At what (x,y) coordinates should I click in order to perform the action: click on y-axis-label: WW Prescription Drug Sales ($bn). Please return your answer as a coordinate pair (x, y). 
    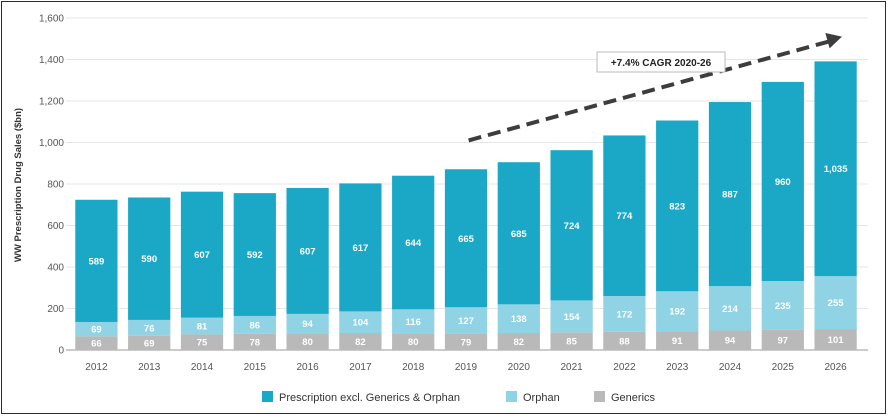
    Looking at the image, I should click on (18, 185).